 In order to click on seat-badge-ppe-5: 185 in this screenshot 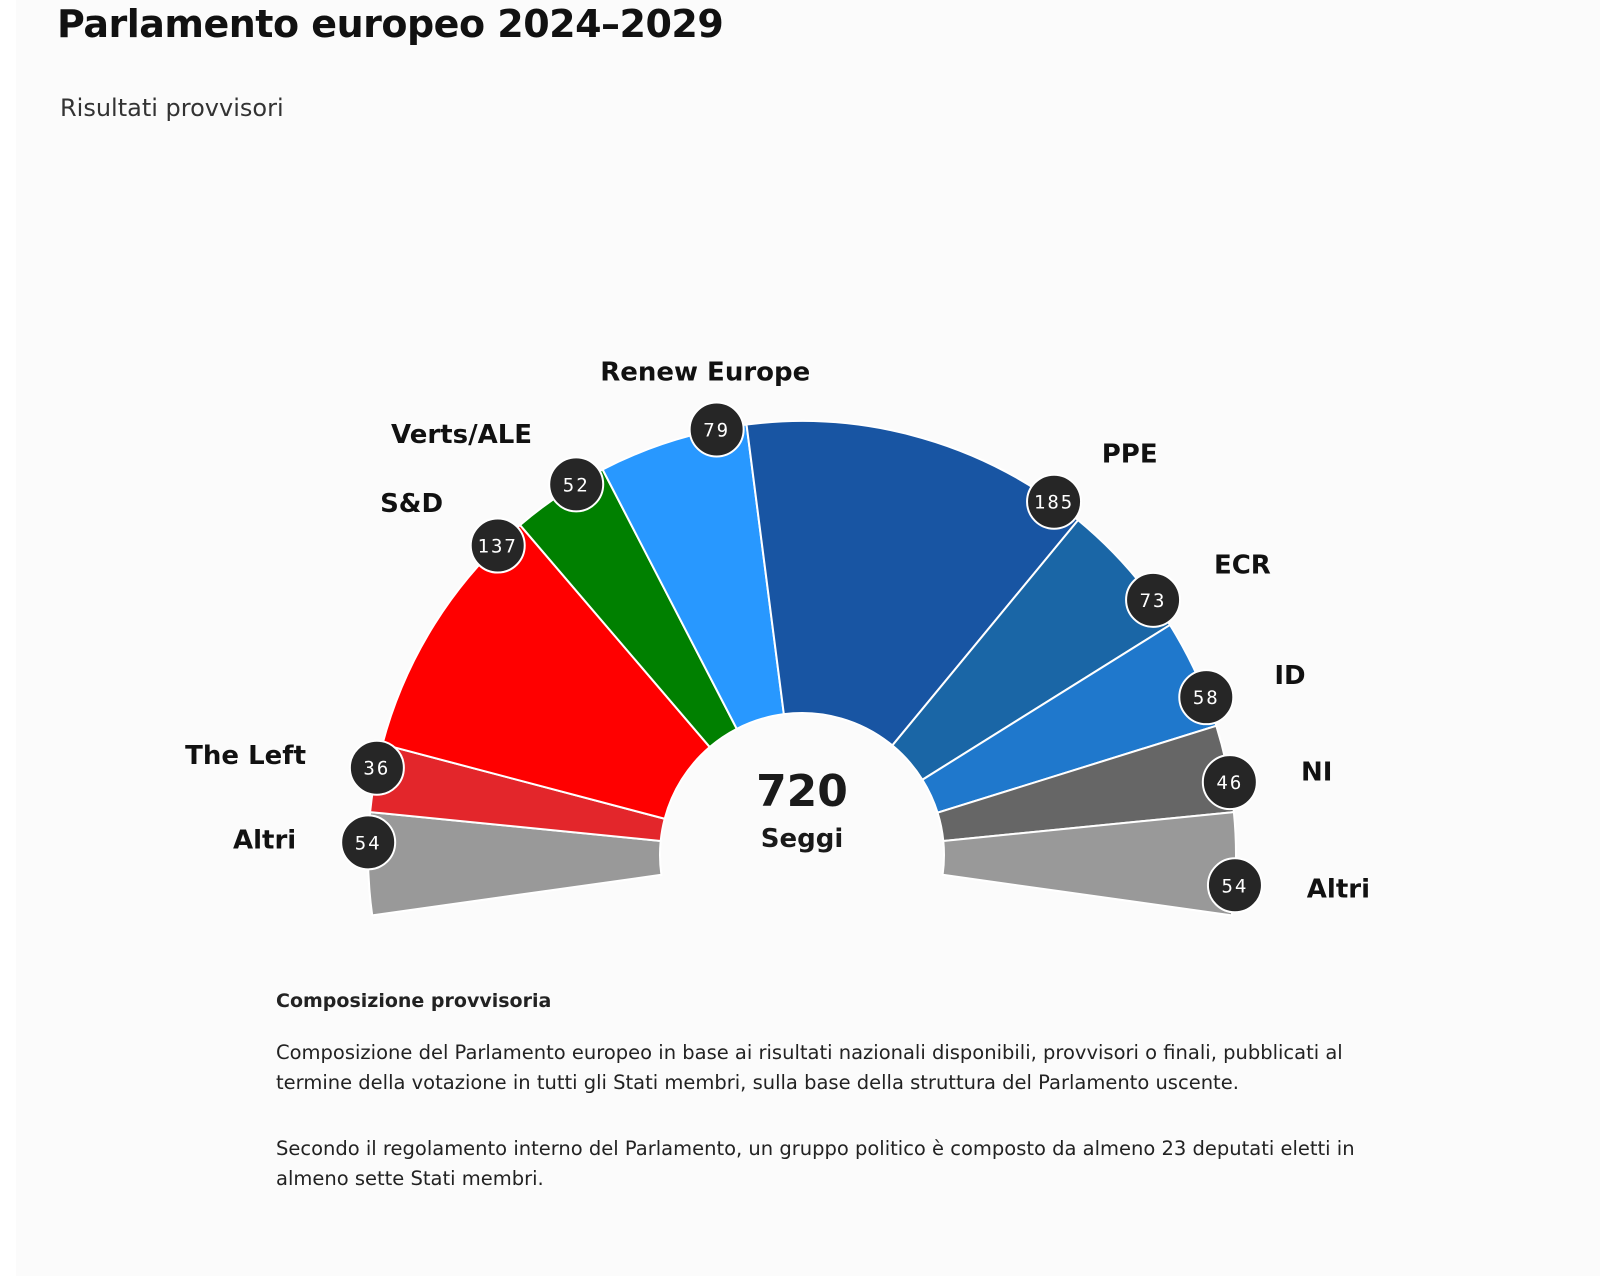, I will do `click(1054, 501)`.